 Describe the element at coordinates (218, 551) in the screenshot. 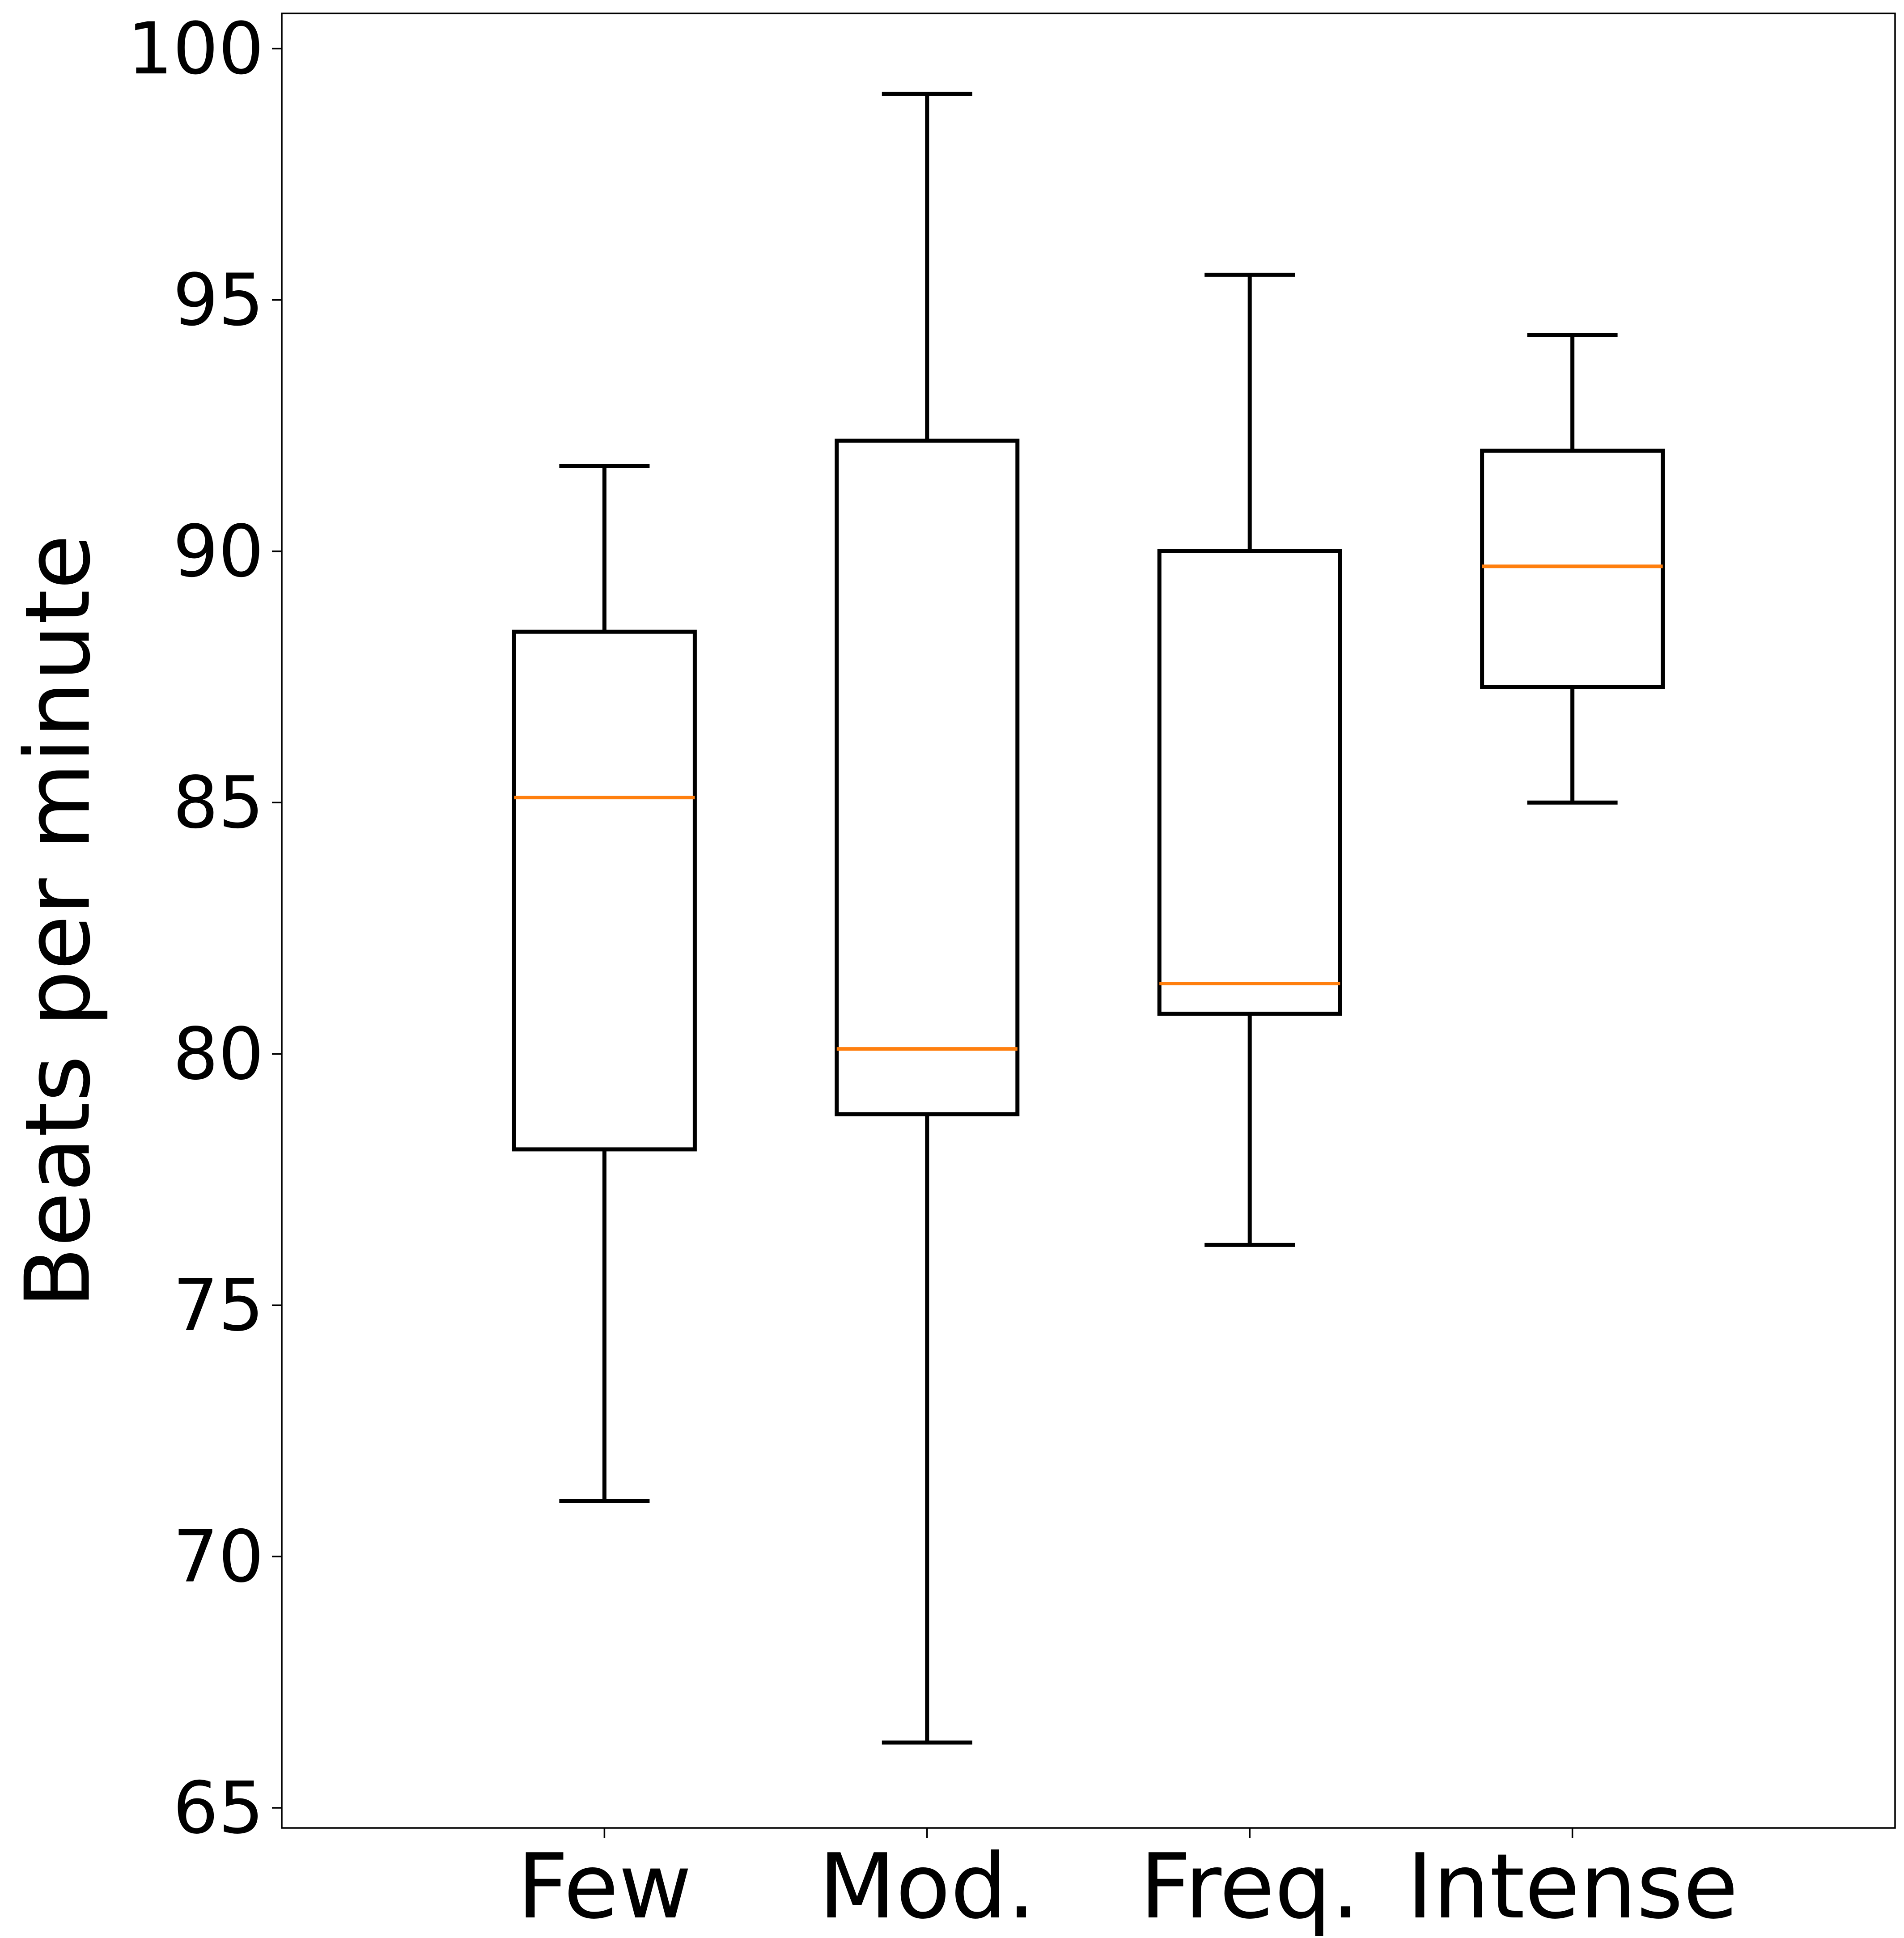

I see `y-tick-label: 90` at that location.